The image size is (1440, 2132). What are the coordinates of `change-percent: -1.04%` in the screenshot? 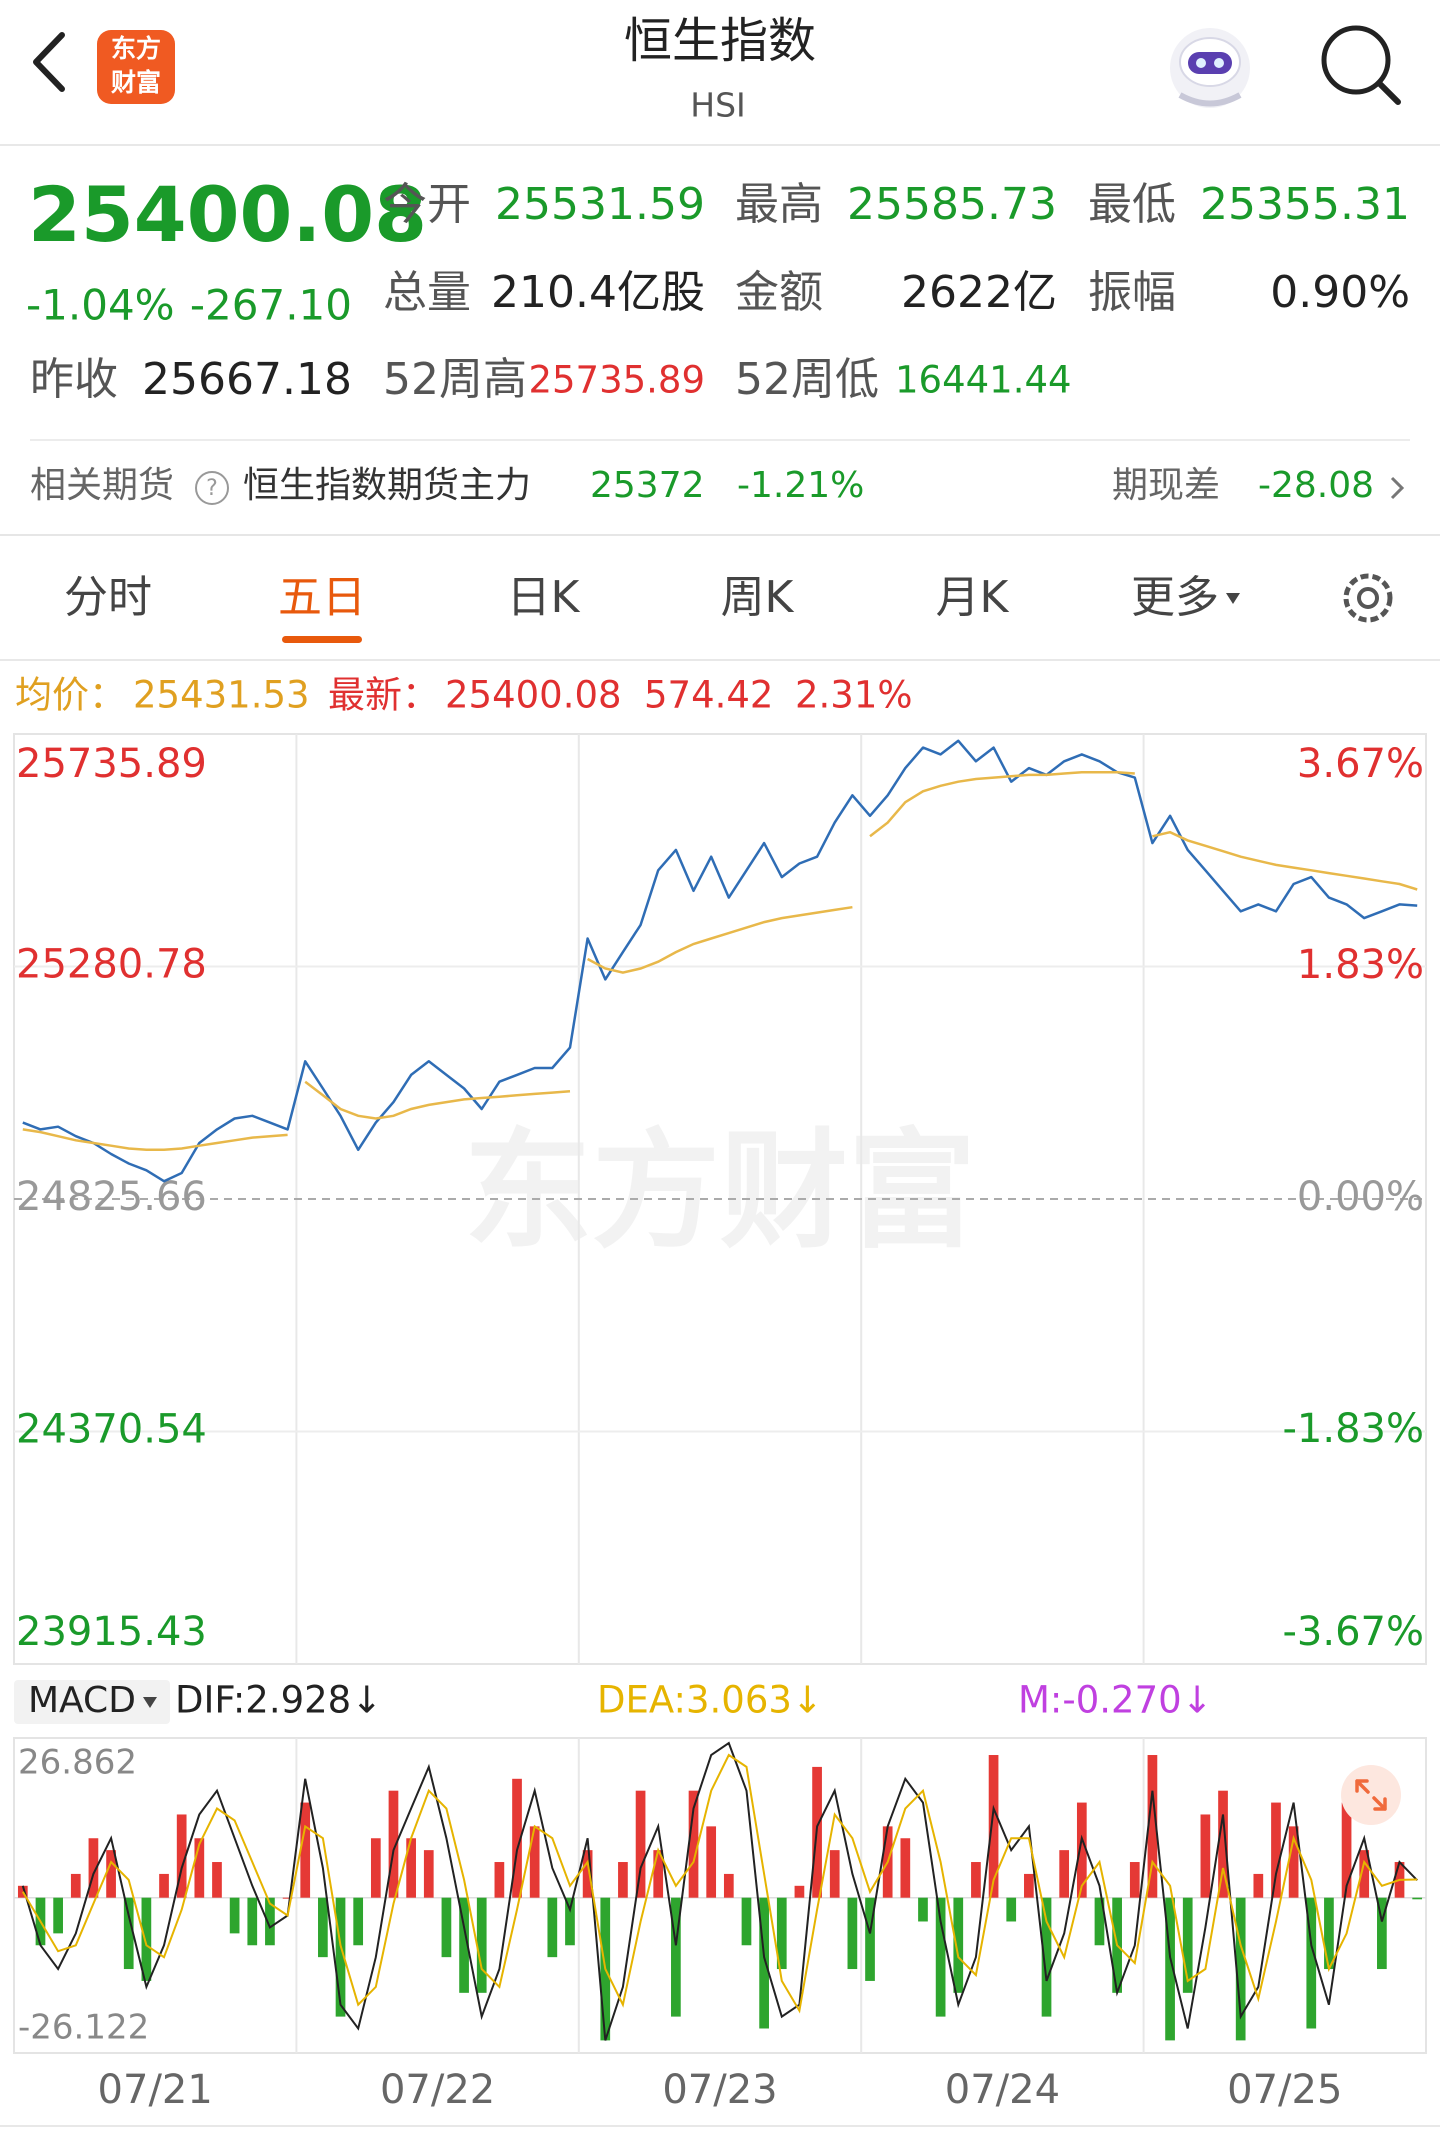 It's located at (100, 305).